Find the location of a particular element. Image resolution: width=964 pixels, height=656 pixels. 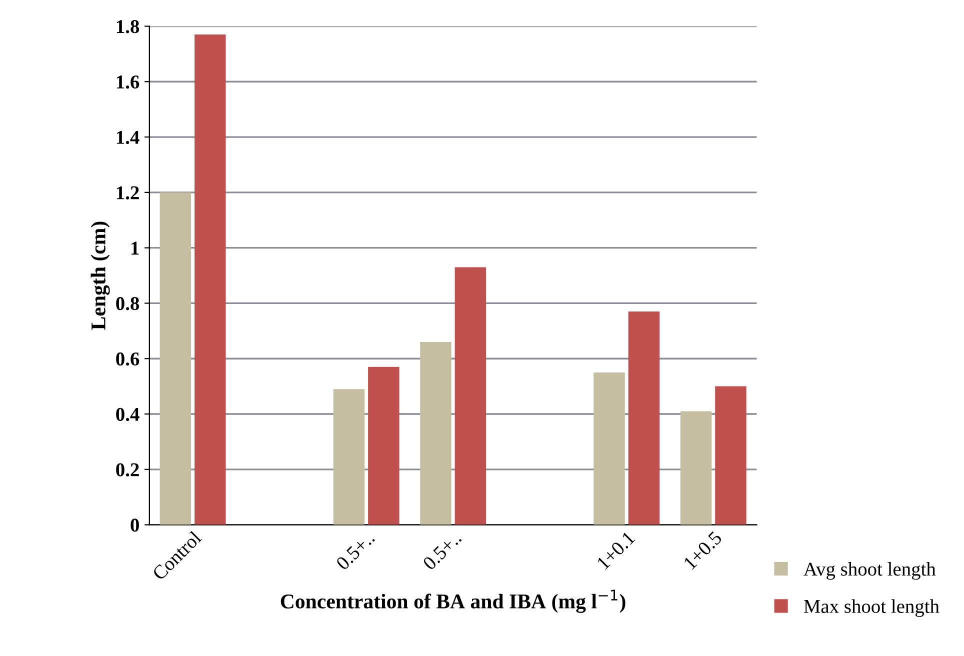

y-tick-label: 0.4 is located at coordinates (128, 415).